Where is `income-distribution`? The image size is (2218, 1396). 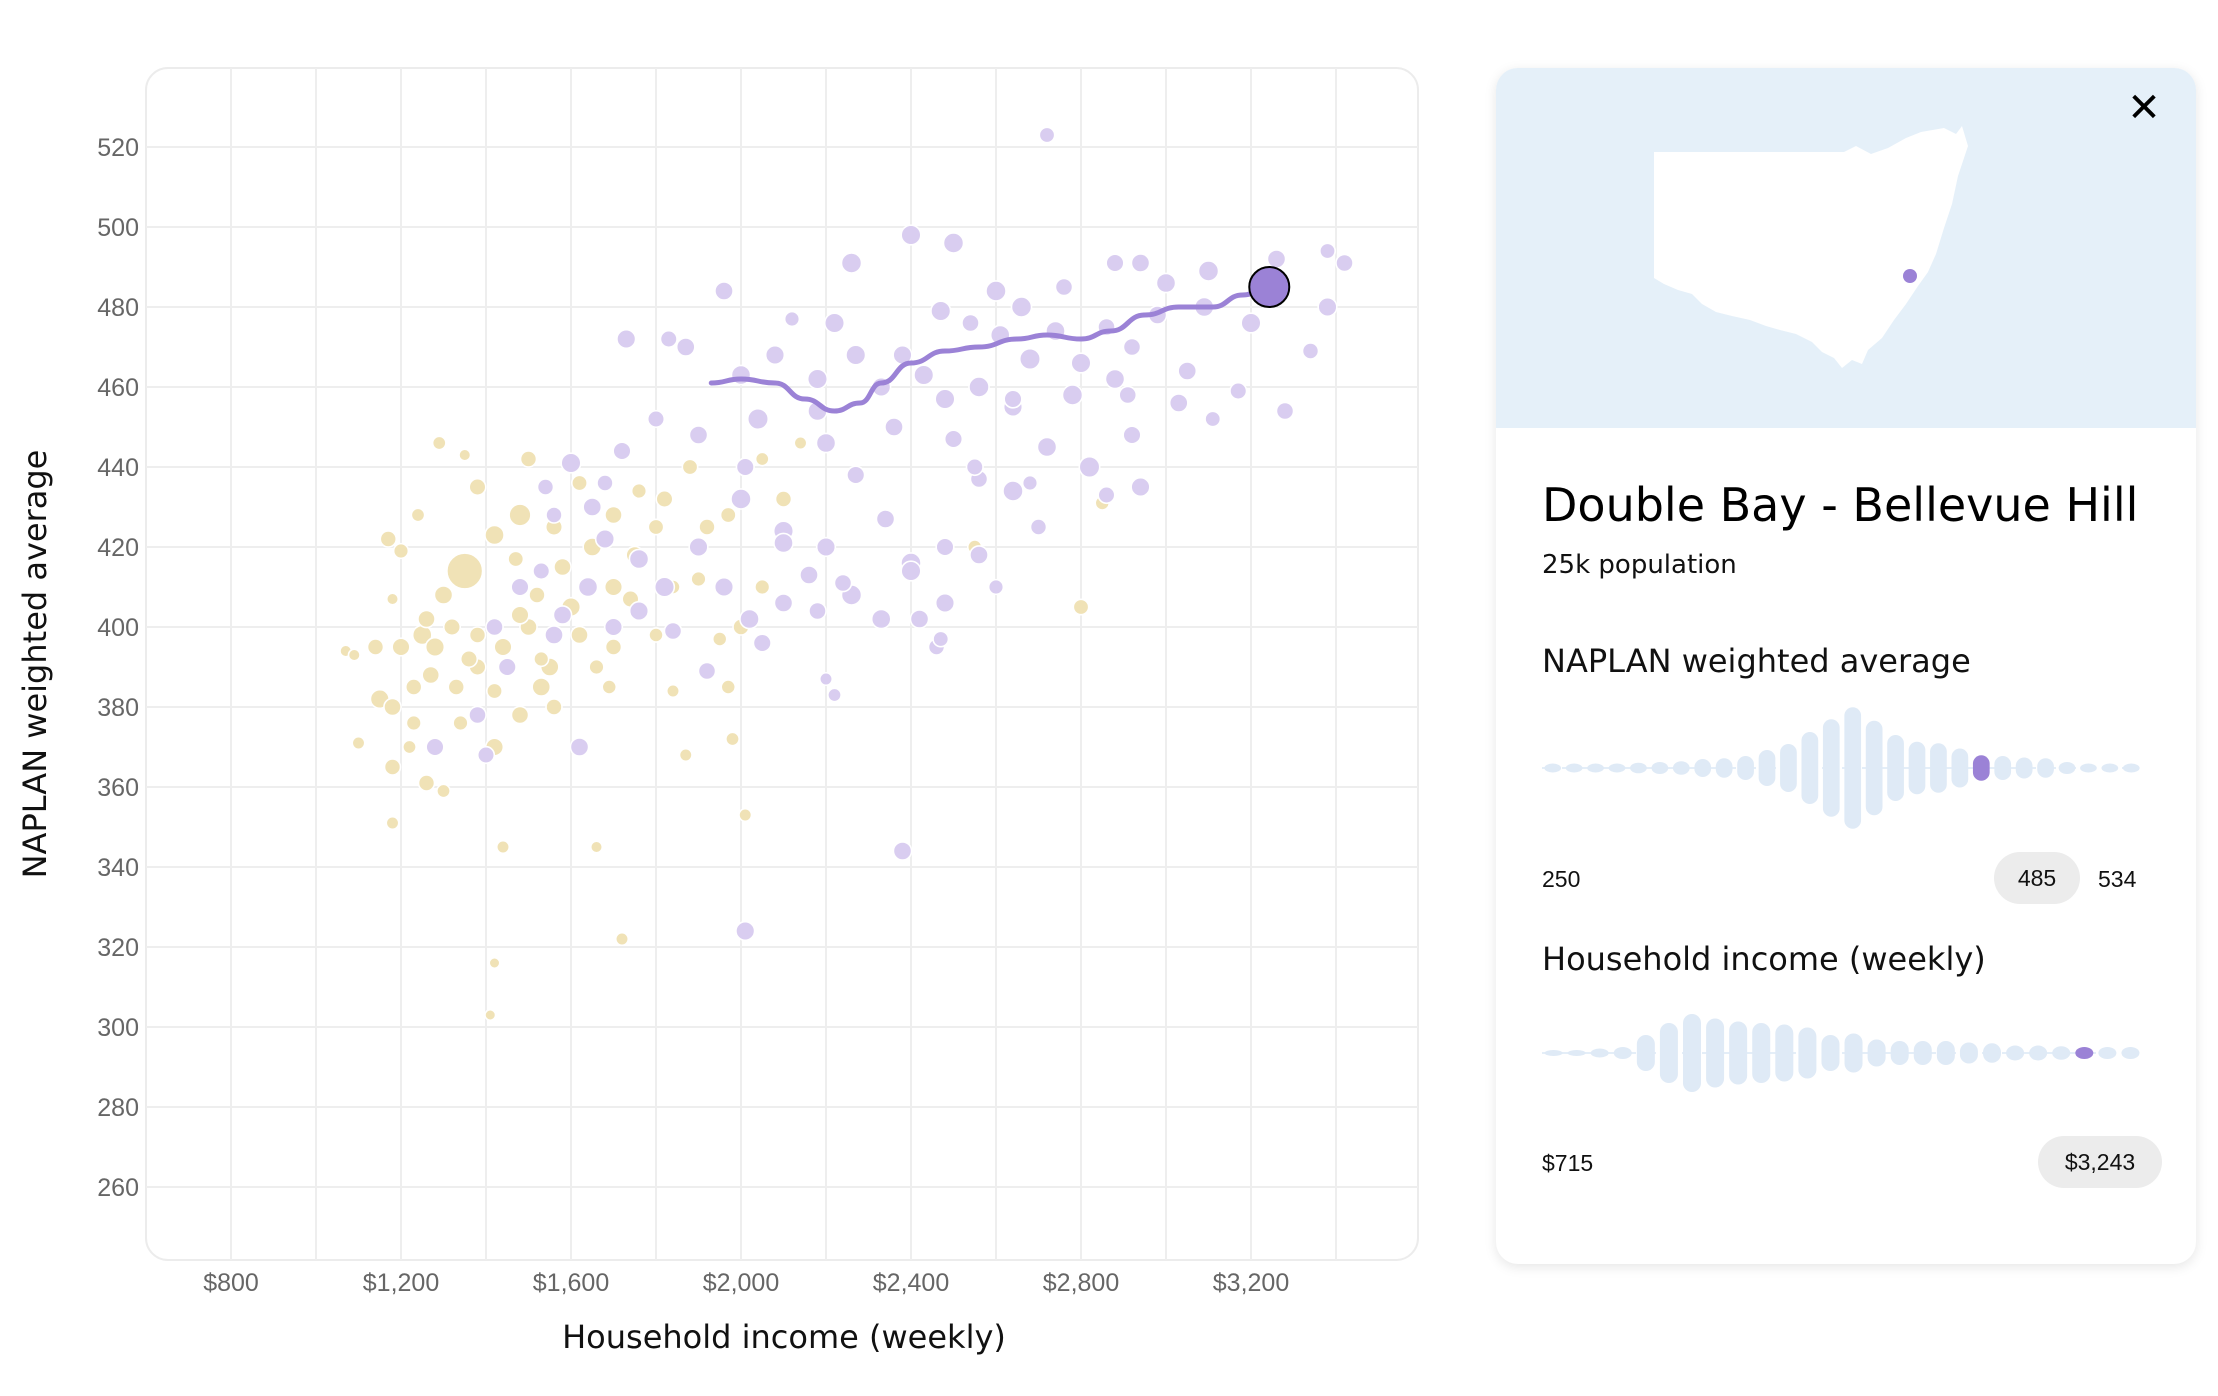
income-distribution is located at coordinates (1842, 1053).